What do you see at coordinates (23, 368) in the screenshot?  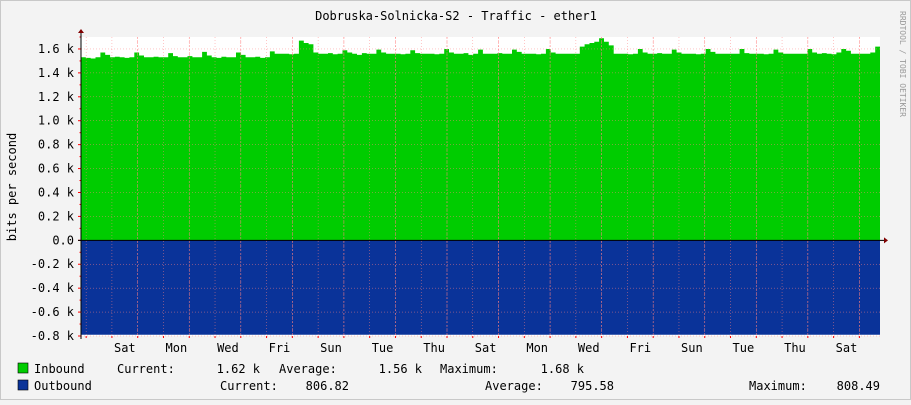 I see `legend-swatch-inbound` at bounding box center [23, 368].